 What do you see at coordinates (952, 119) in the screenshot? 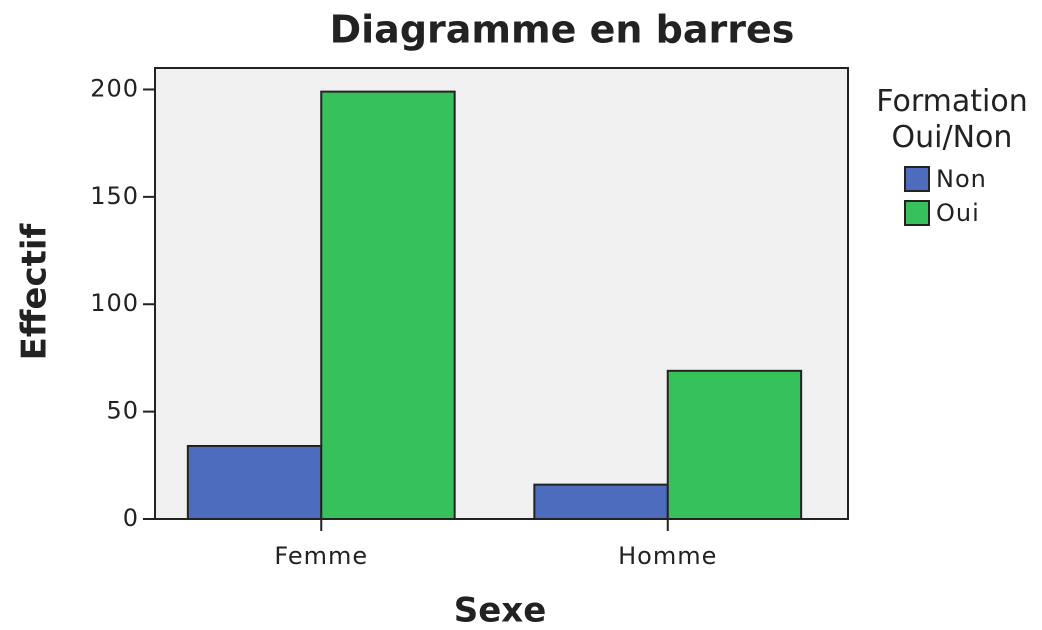
I see `legend-title: Formation Oui/Non` at bounding box center [952, 119].